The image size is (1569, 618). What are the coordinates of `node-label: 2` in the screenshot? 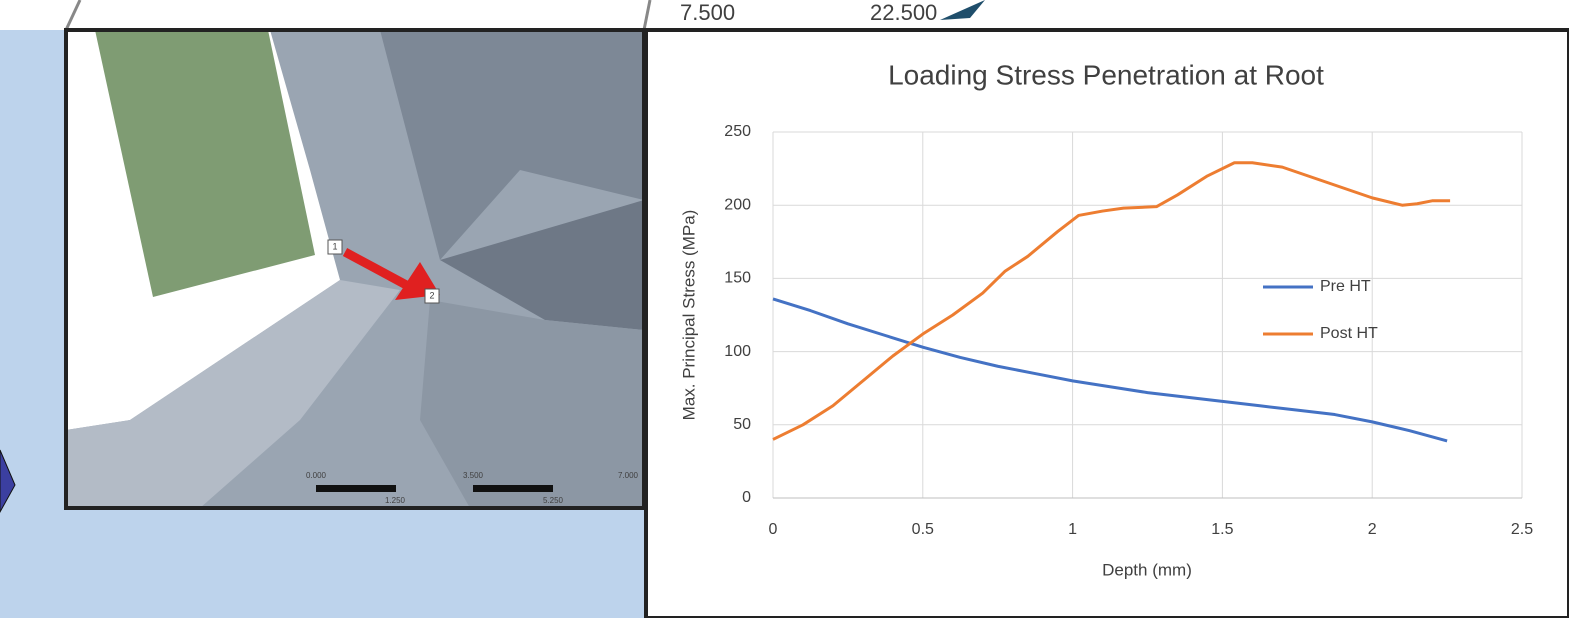 It's located at (431, 295).